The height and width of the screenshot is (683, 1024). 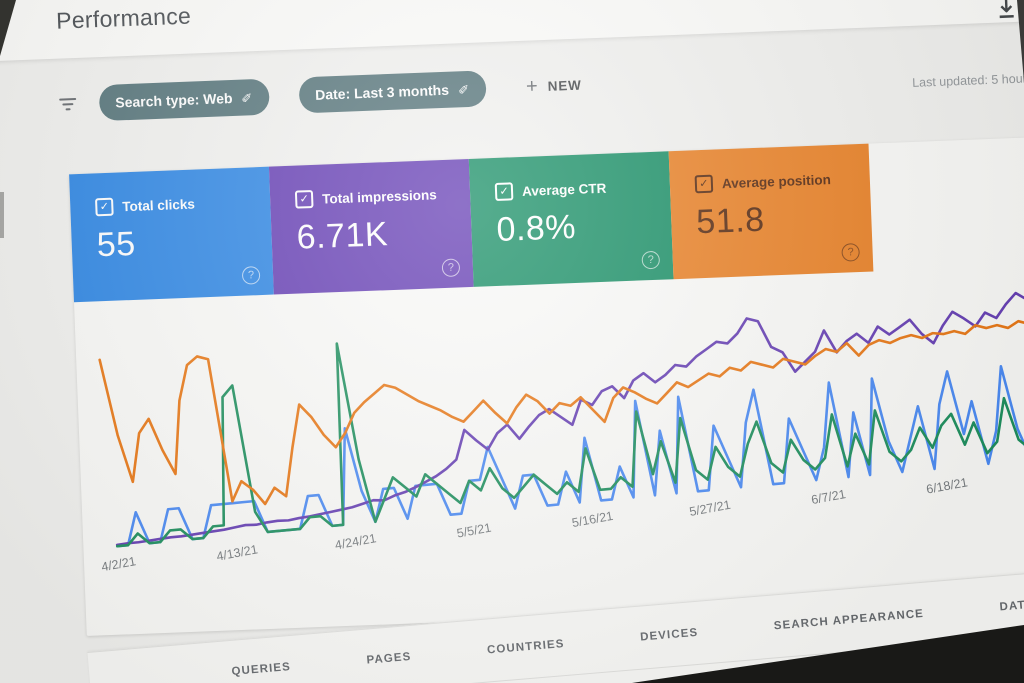 I want to click on checkbox-total-impressions: ✓, so click(x=304, y=199).